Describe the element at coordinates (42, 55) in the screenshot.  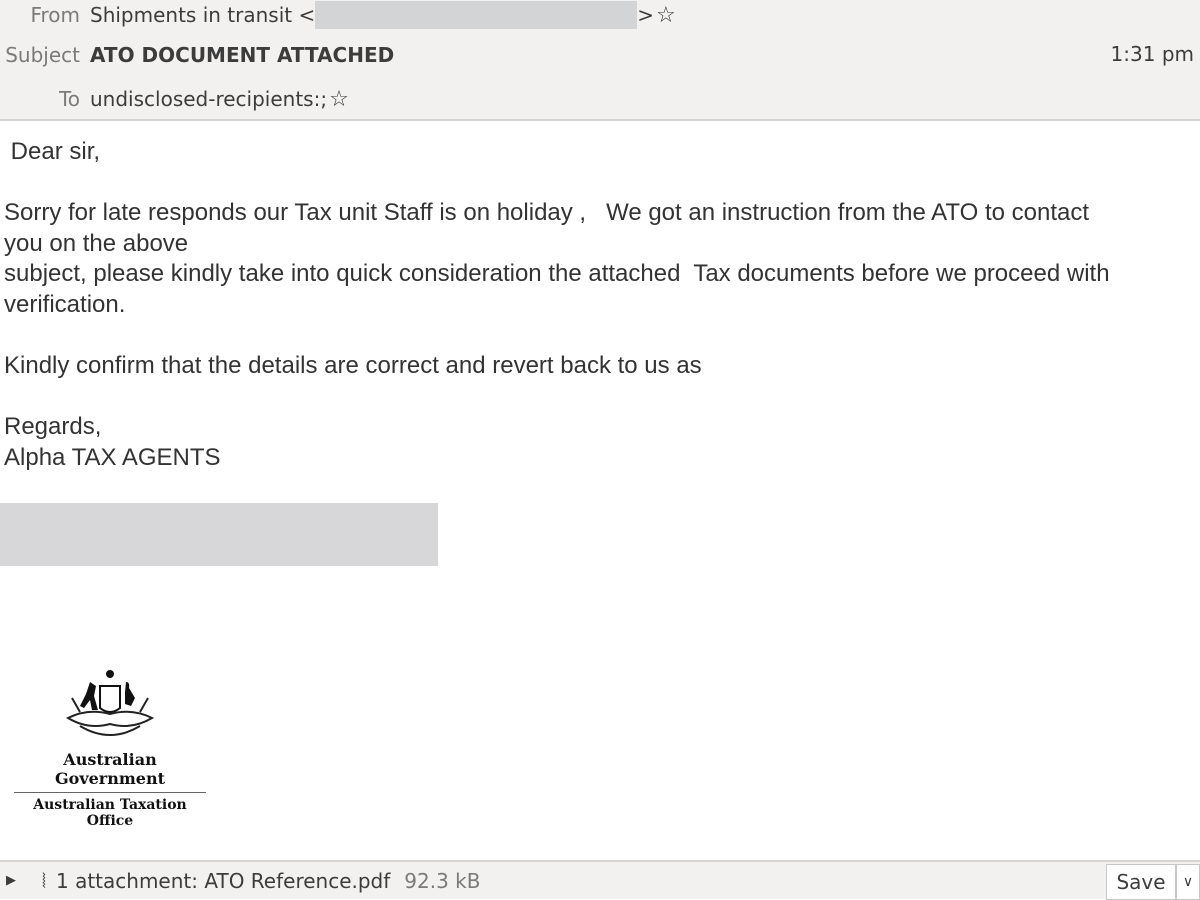
I see `subject-label: Subject` at that location.